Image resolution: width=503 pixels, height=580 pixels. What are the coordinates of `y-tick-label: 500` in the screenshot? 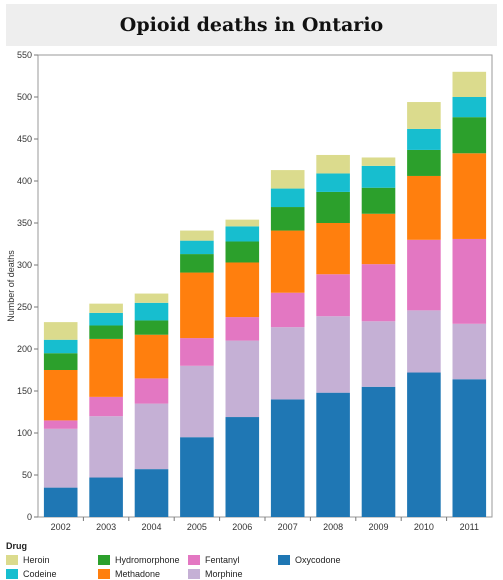 It's located at (24, 97).